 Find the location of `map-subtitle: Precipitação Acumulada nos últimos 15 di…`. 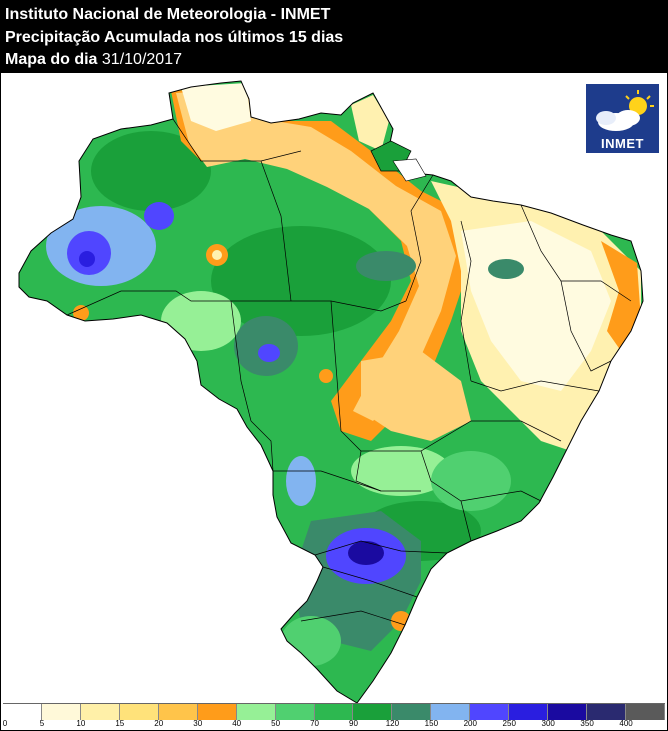

map-subtitle: Precipitação Acumulada nos últimos 15 di… is located at coordinates (174, 37).